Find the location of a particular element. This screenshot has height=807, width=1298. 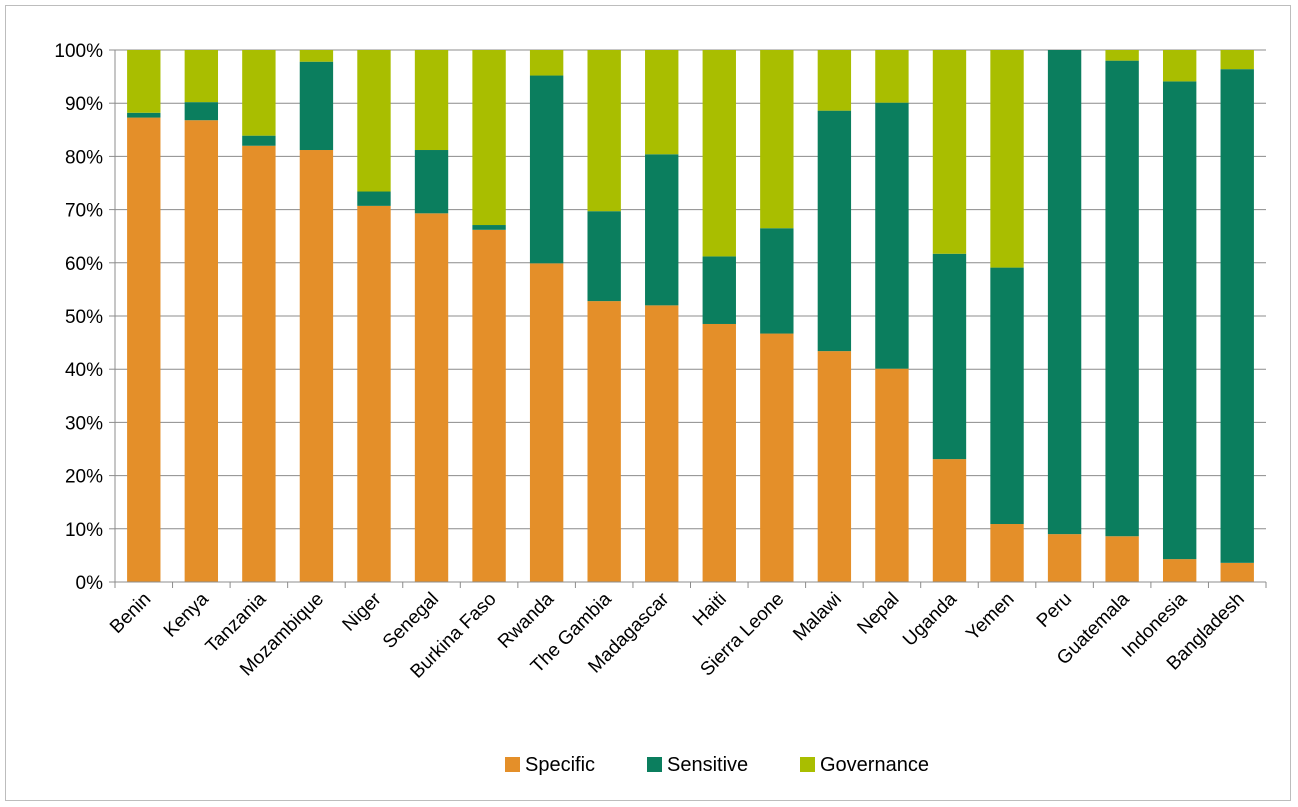

bar-sensitive-uganda is located at coordinates (949, 356).